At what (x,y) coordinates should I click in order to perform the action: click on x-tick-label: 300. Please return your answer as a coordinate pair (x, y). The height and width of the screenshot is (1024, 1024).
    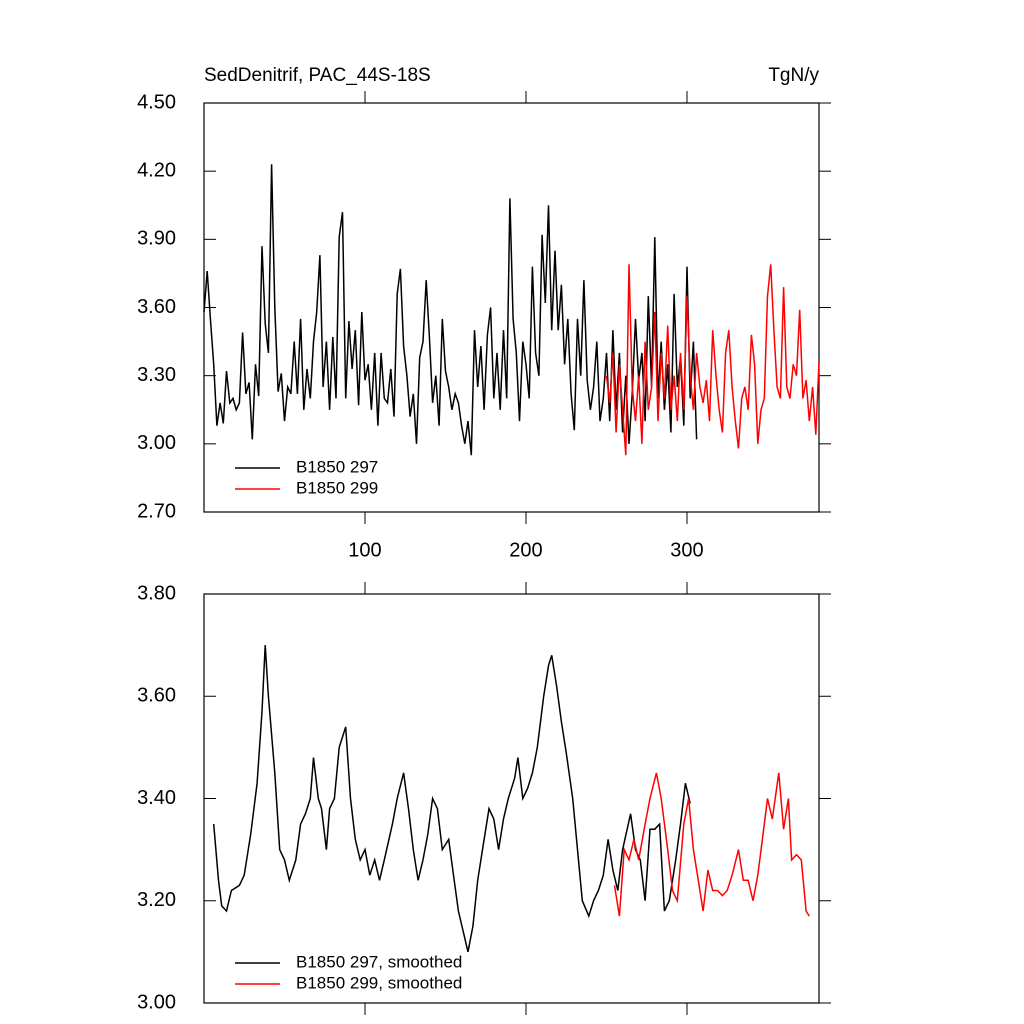
    Looking at the image, I should click on (686, 550).